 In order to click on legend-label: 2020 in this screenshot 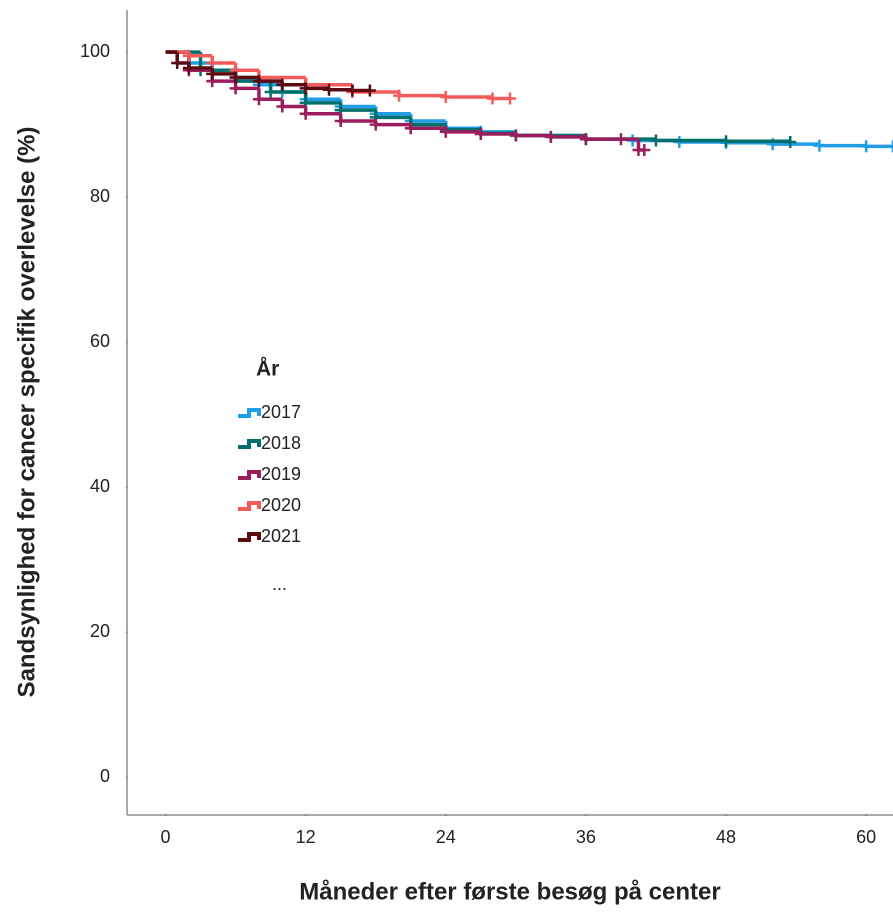, I will do `click(281, 505)`.